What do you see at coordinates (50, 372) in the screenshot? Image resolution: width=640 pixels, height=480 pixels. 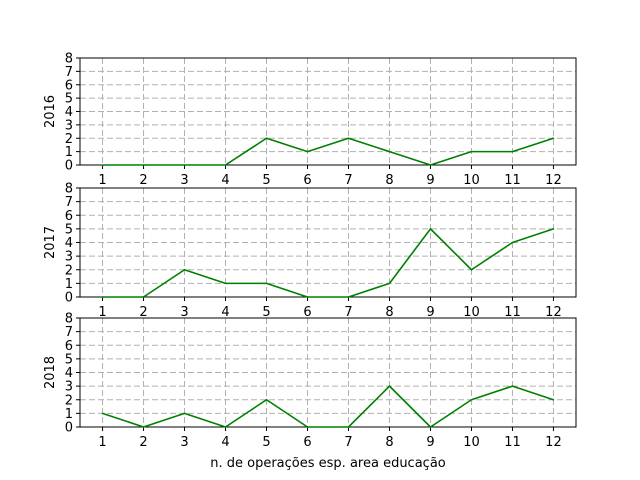 I see `y-axis-label: 2018` at bounding box center [50, 372].